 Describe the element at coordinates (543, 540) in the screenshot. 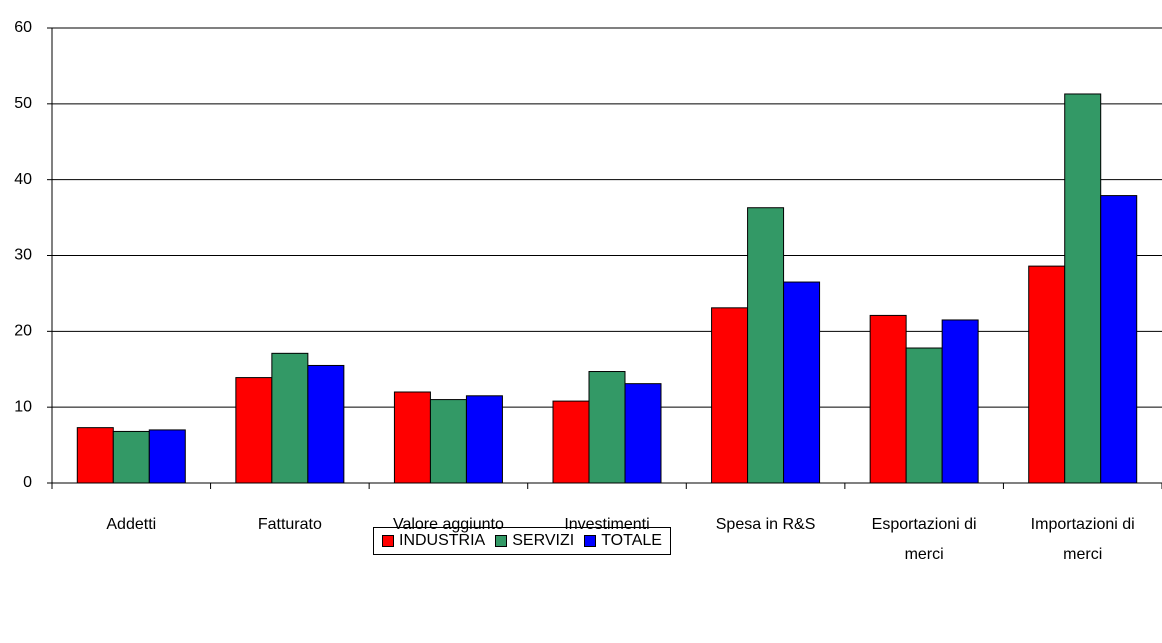

I see `legend-label: SERVIZI` at that location.